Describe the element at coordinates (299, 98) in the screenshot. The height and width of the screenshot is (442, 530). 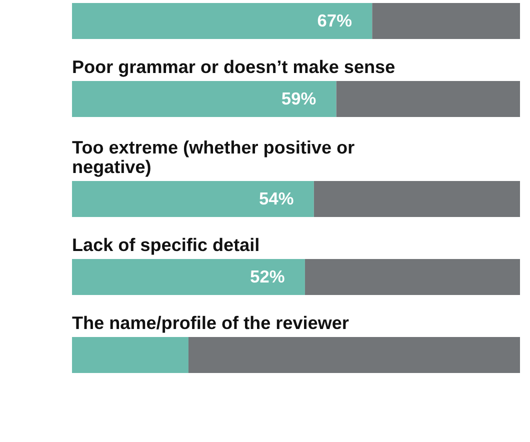
I see `data-label: 59%` at that location.